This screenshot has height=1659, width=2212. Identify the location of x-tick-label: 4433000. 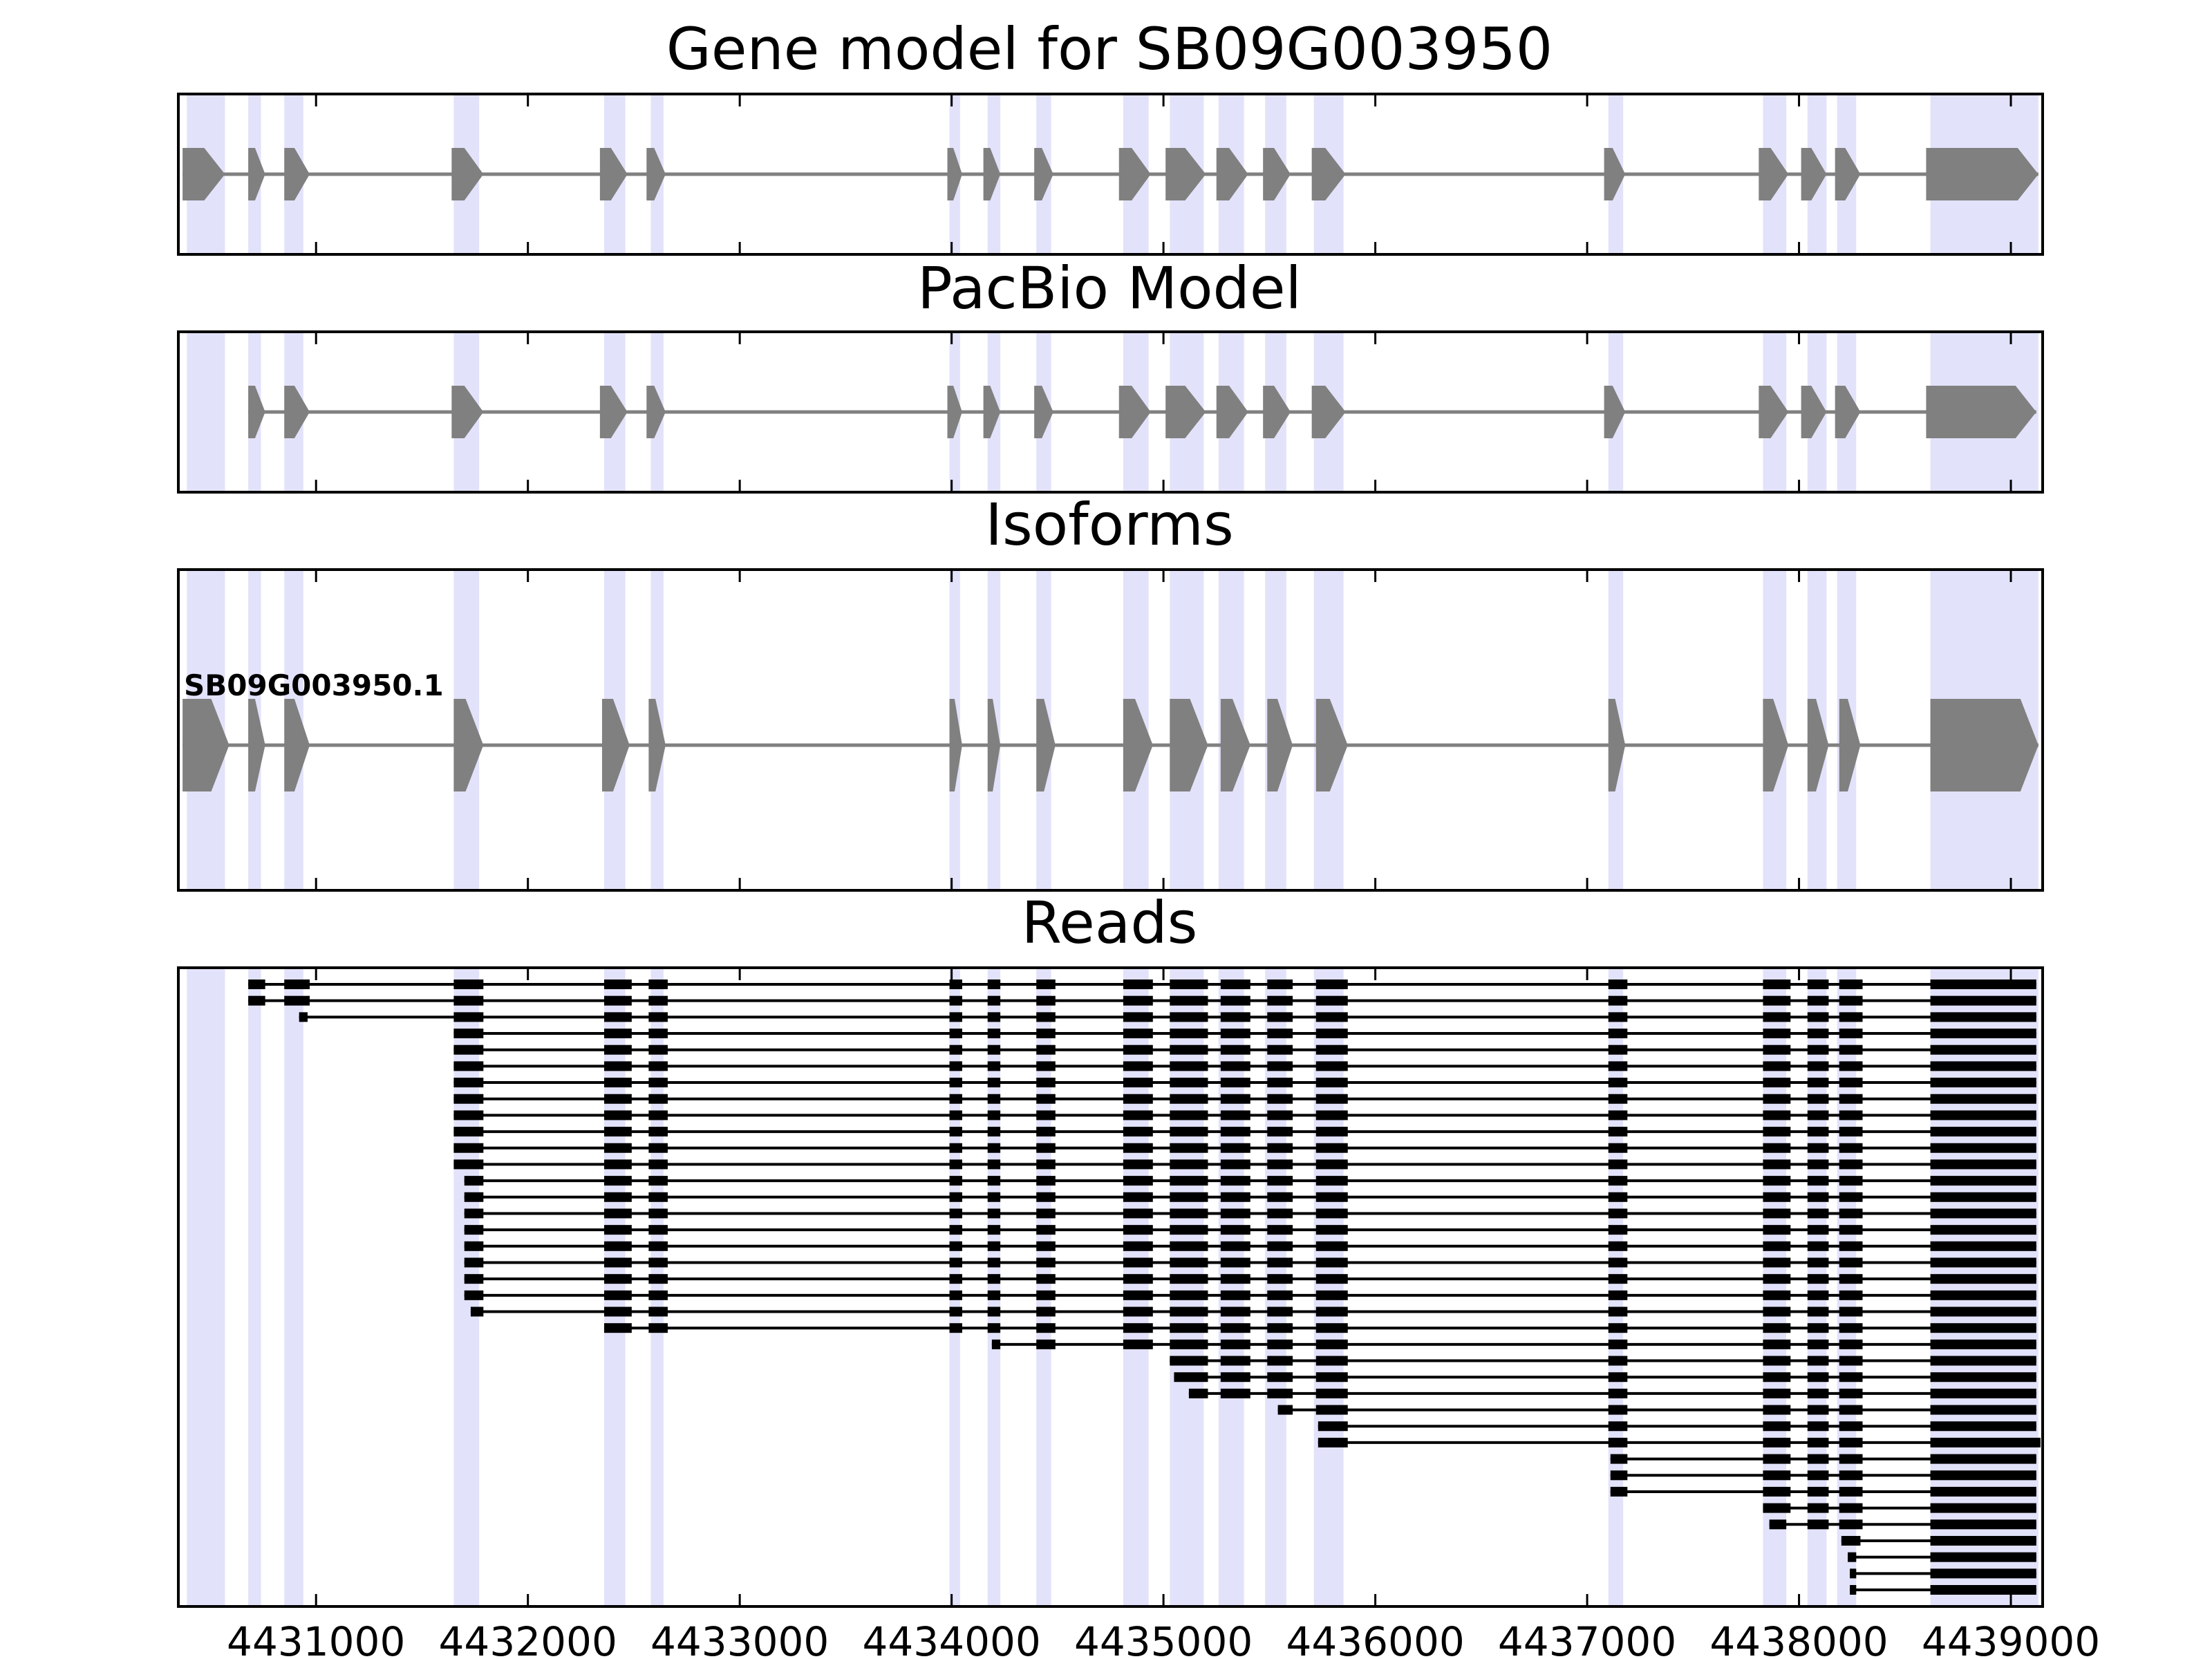
(739, 1638).